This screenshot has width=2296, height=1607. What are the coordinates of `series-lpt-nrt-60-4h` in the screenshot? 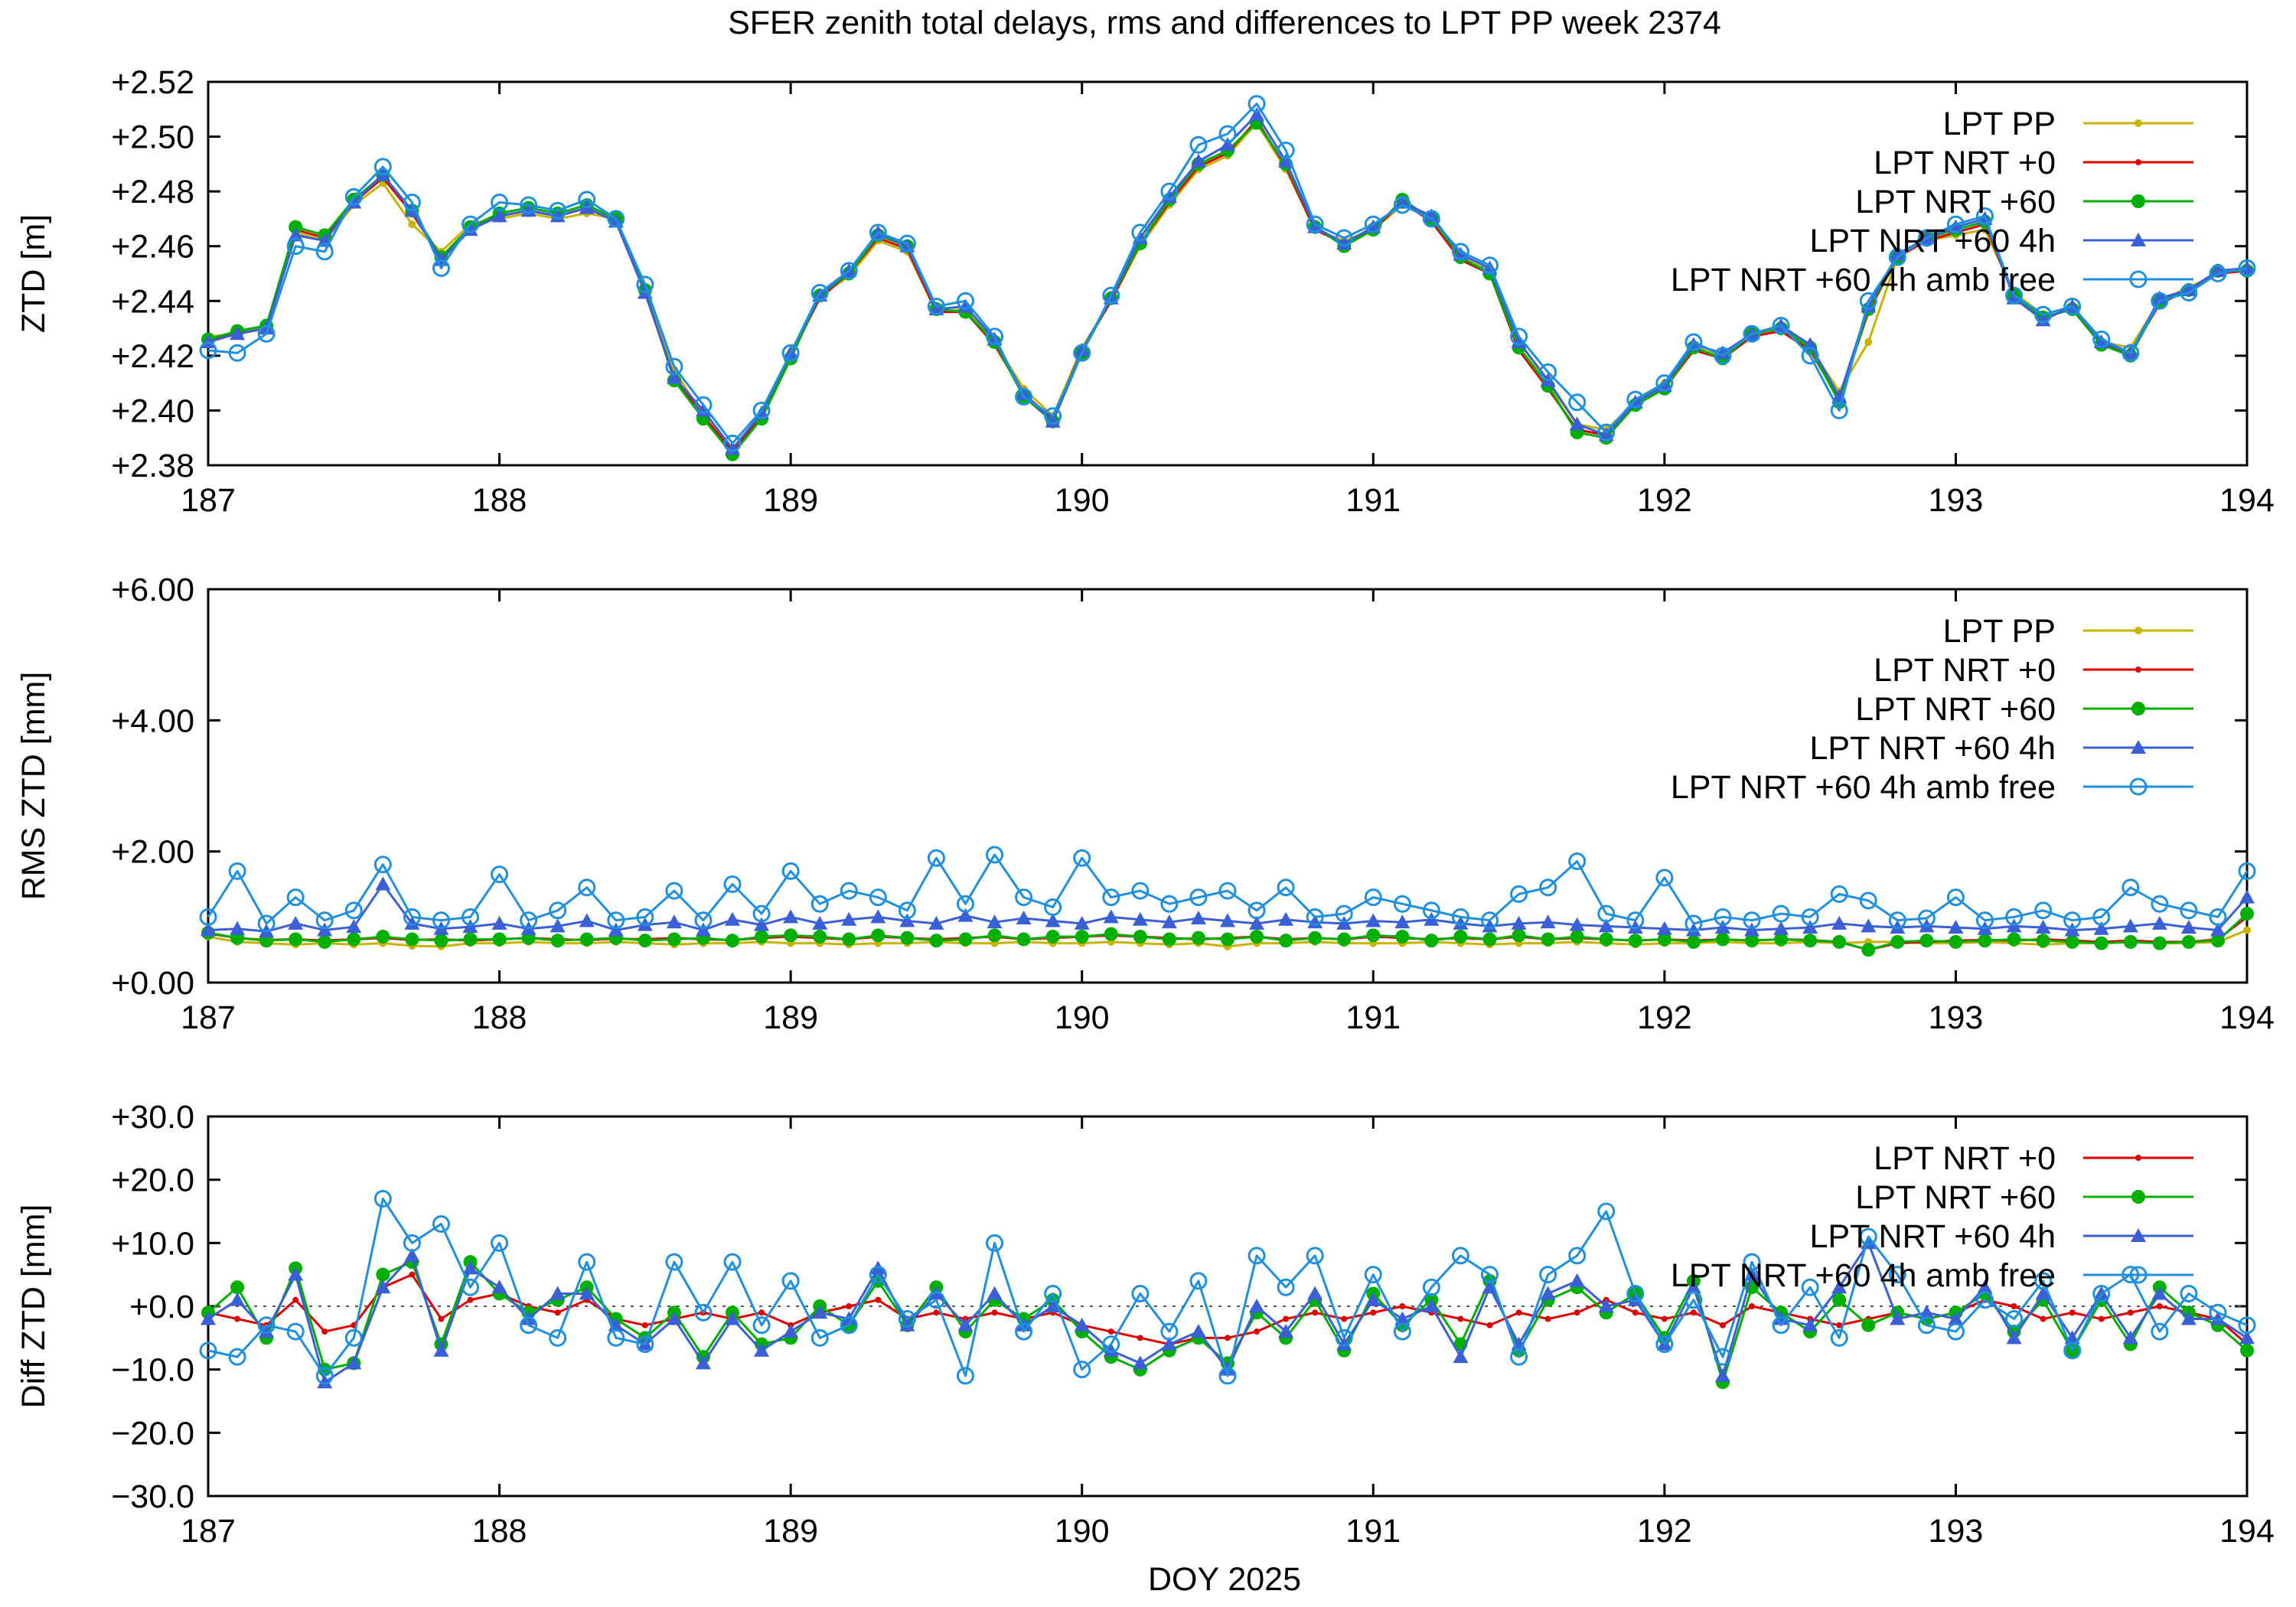 It's located at (1228, 907).